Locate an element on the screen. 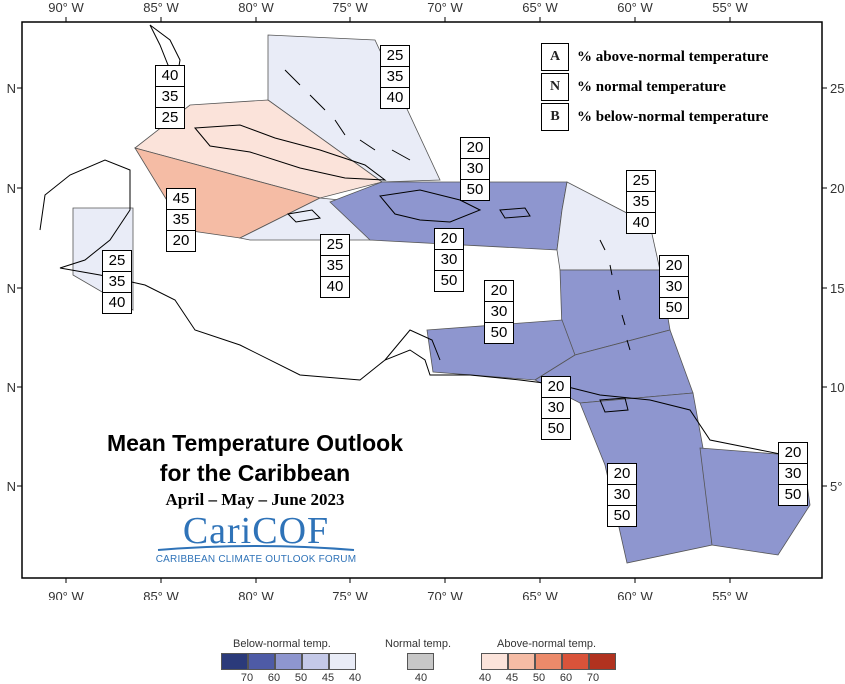 This screenshot has width=845, height=684. probability-box-french-guiana-suriname: 20 30 50 is located at coordinates (793, 474).